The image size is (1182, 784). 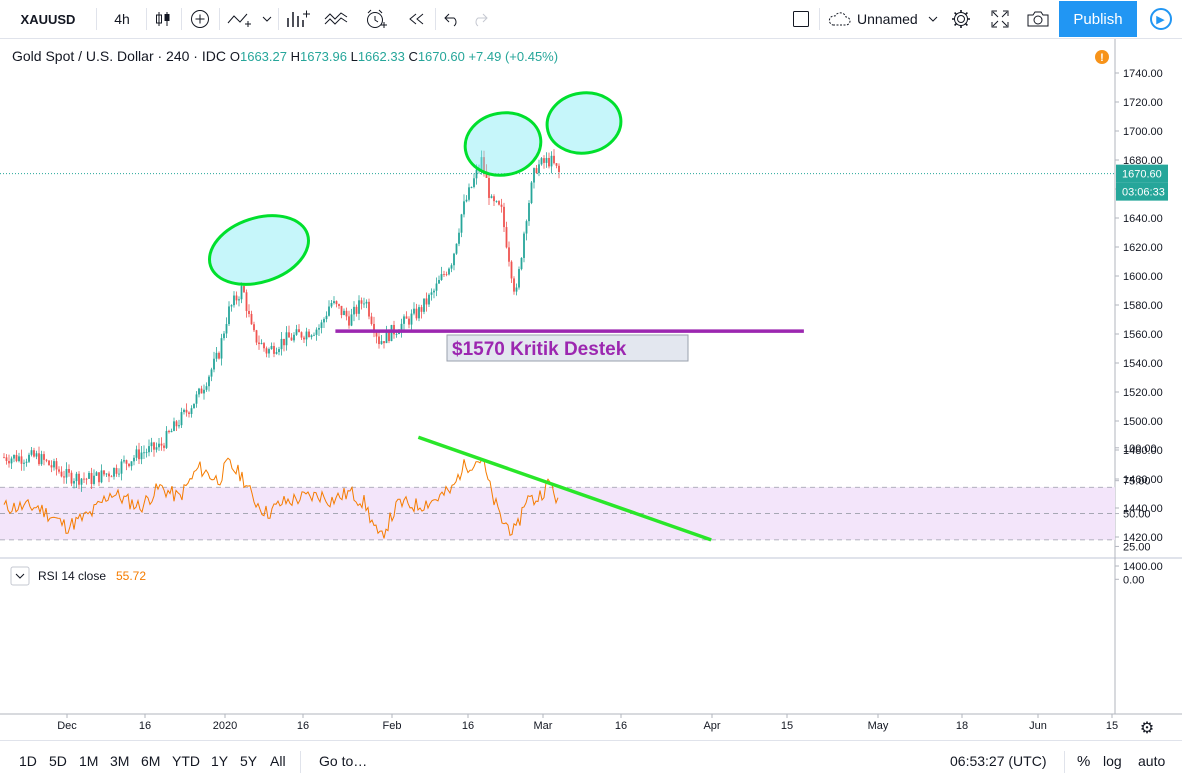 What do you see at coordinates (1112, 726) in the screenshot?
I see `time-tick-label: 15` at bounding box center [1112, 726].